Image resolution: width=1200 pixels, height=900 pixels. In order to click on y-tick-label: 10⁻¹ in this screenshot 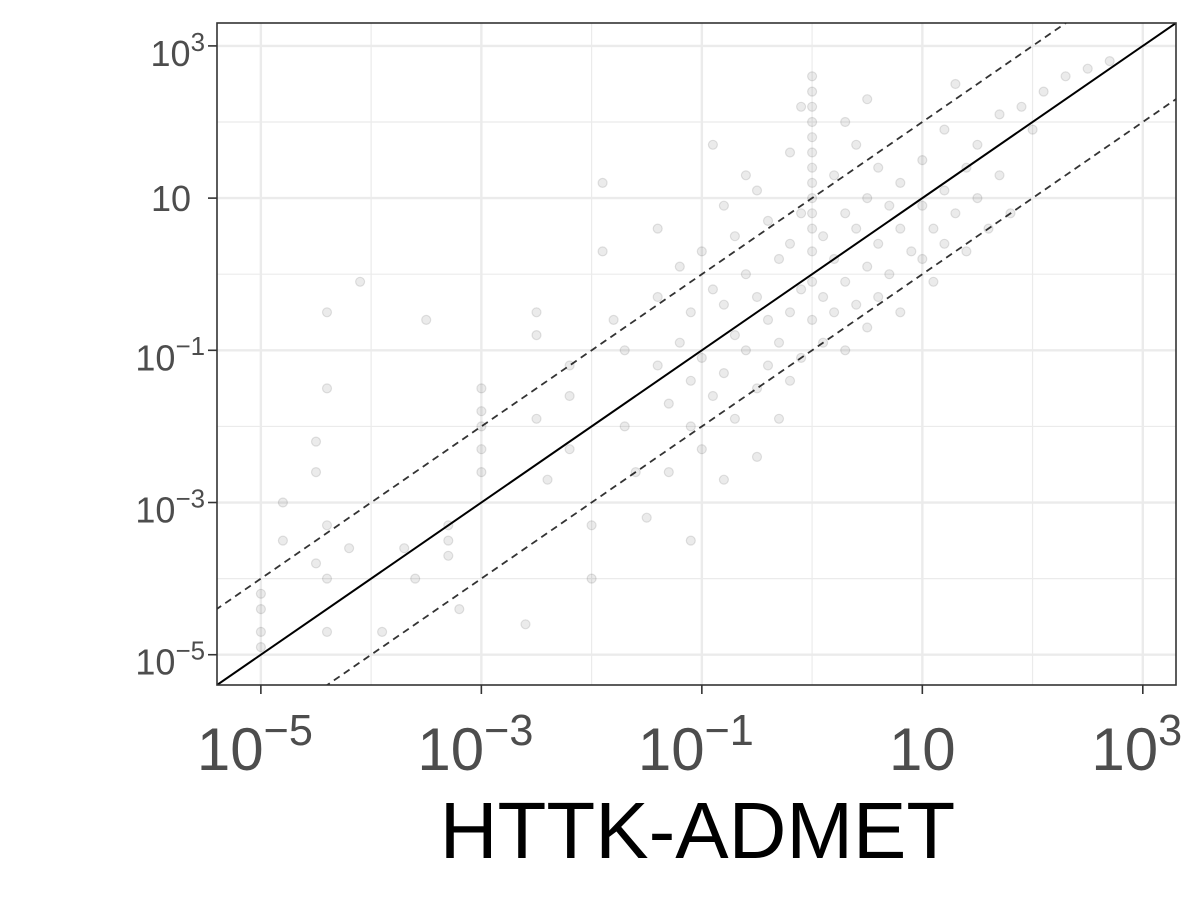, I will do `click(170, 355)`.